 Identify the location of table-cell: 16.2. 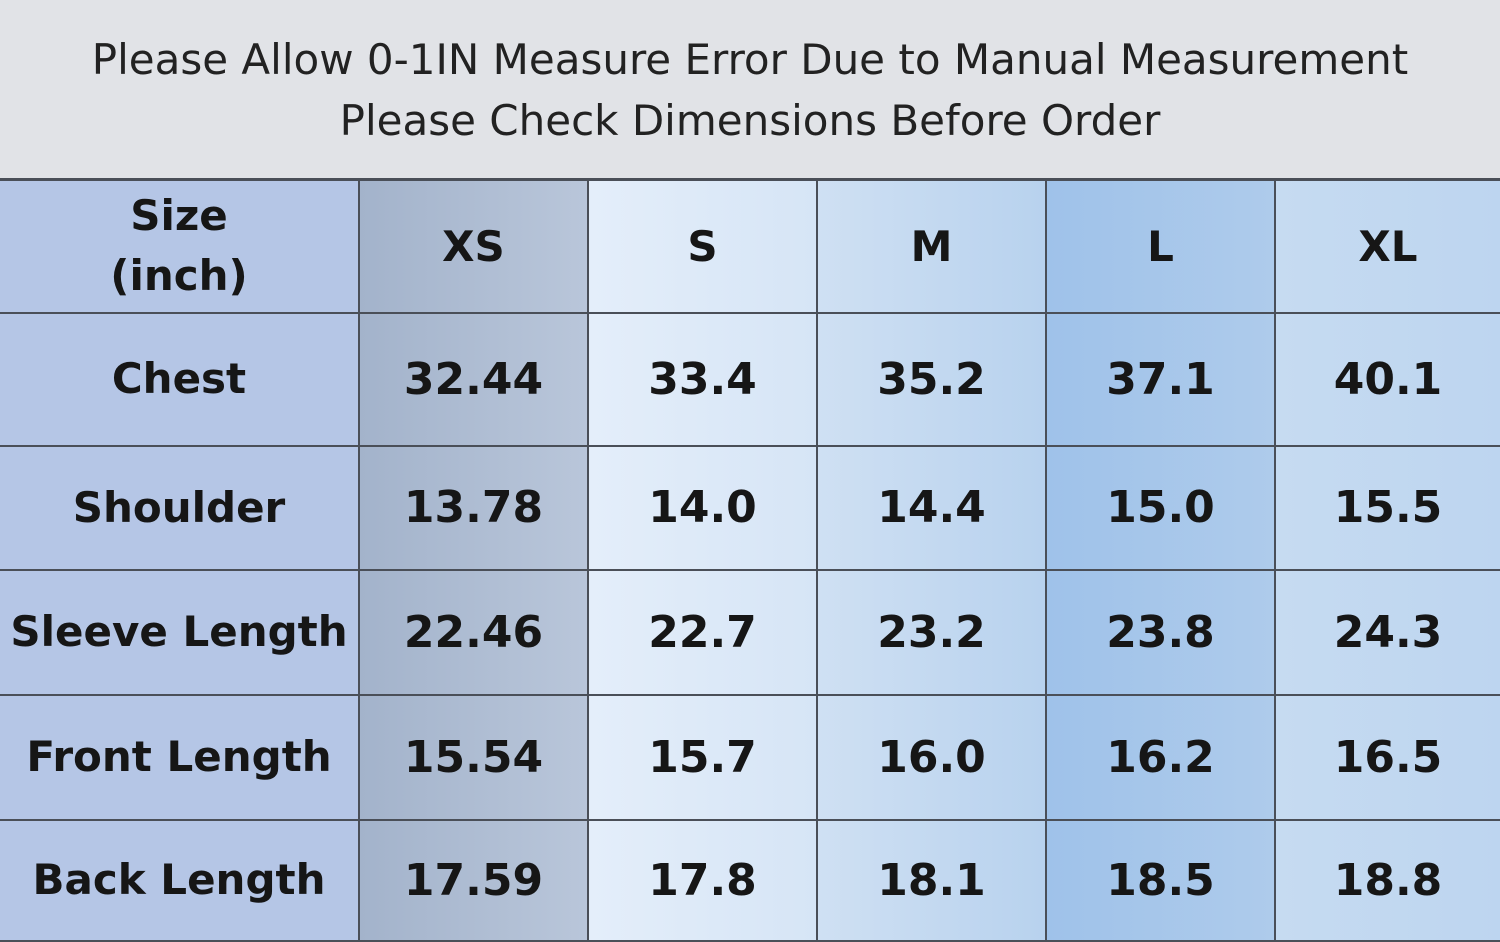
(1160, 757).